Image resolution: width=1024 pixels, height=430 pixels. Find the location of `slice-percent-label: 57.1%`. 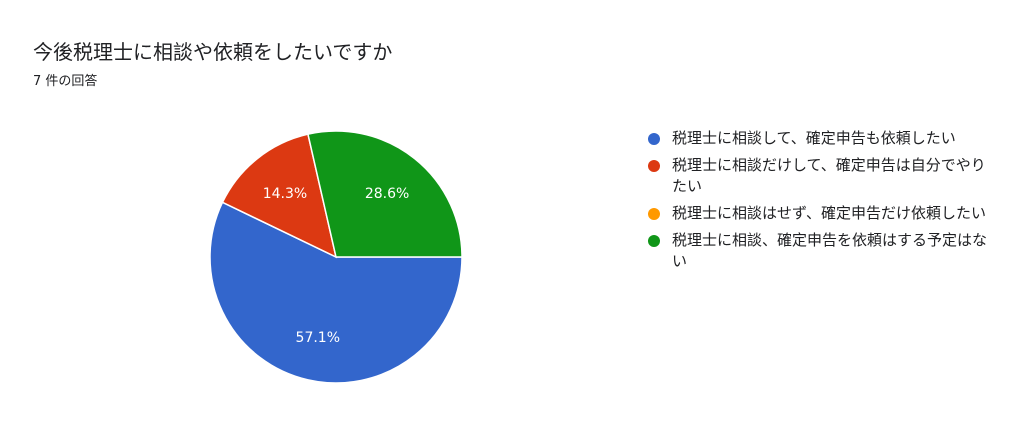

slice-percent-label: 57.1% is located at coordinates (318, 338).